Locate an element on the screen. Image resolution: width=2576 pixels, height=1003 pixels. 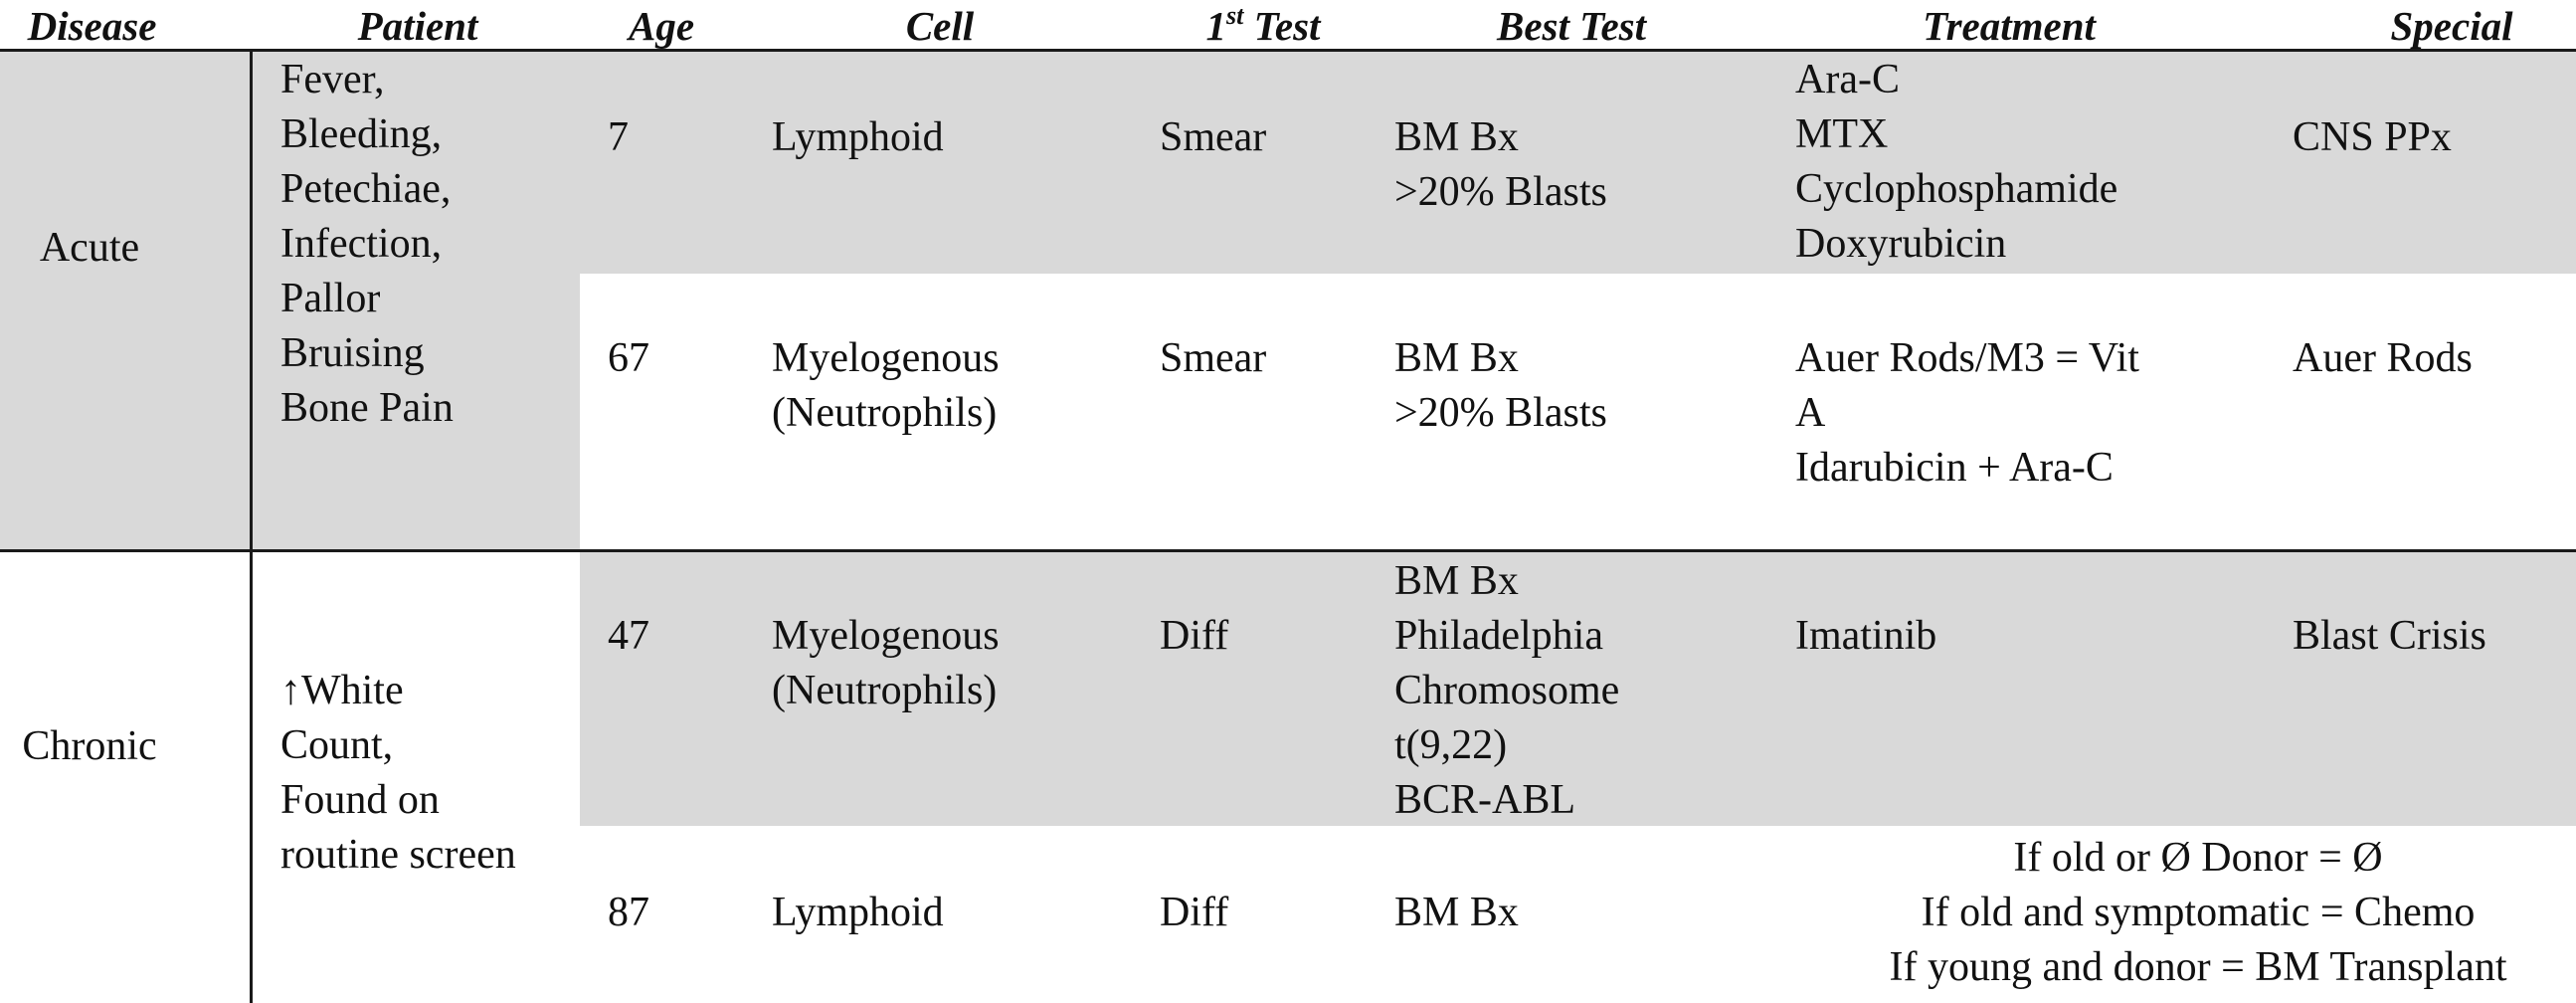
patient-acute-line: Bruising is located at coordinates (352, 353).